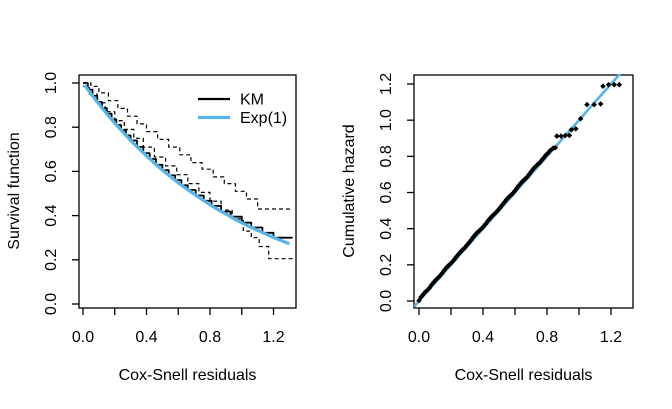 The height and width of the screenshot is (409, 672). I want to click on exp1-curve, so click(186, 165).